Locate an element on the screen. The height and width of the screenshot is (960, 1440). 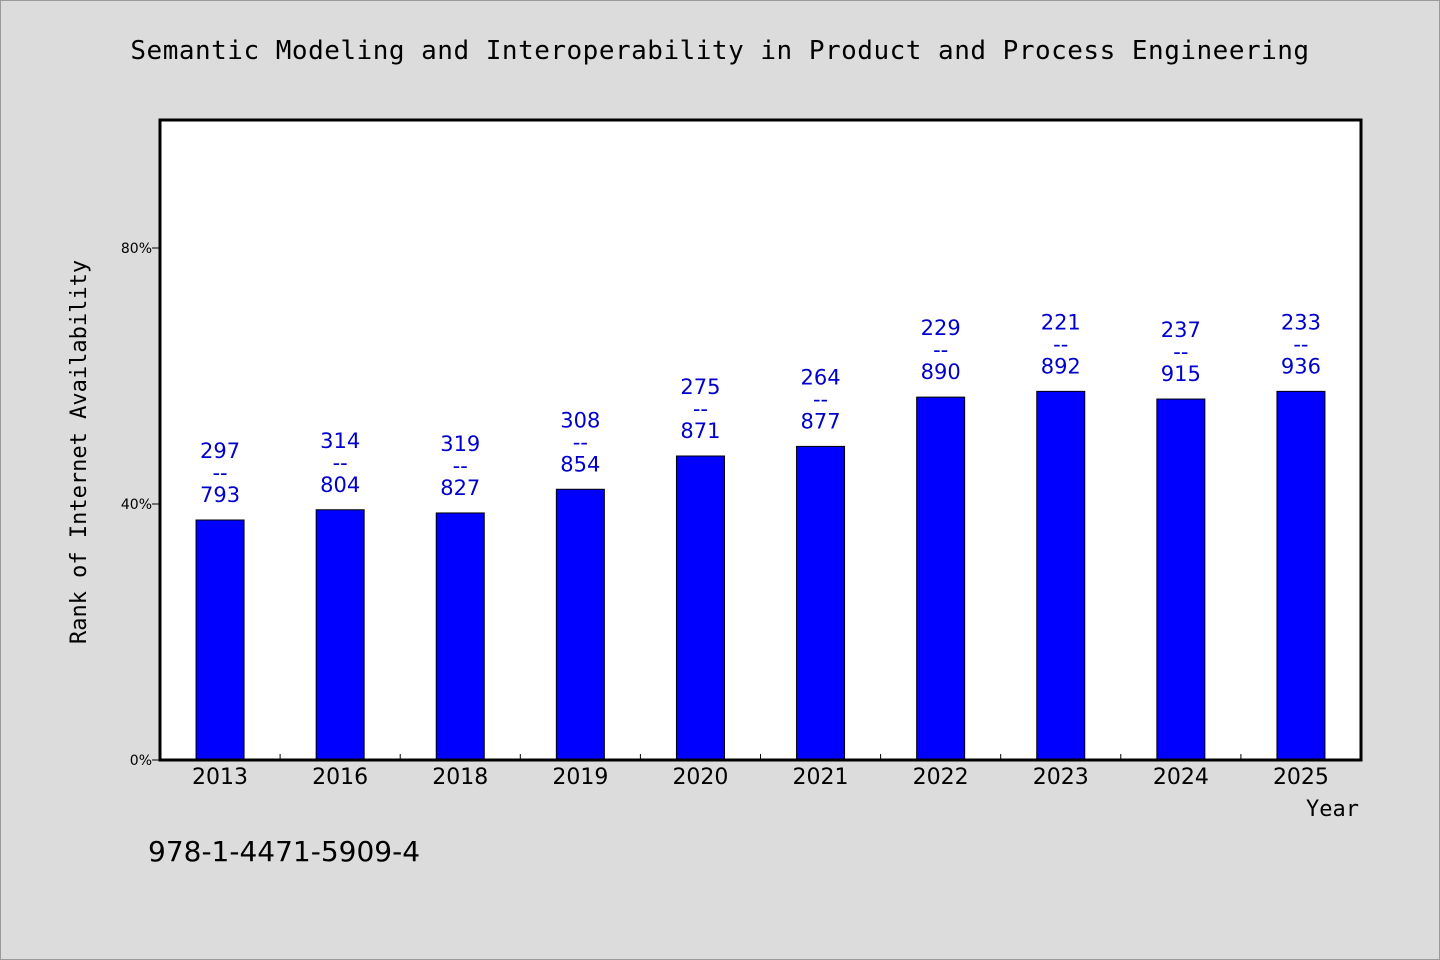
data-label-bottom: 854 is located at coordinates (580, 464).